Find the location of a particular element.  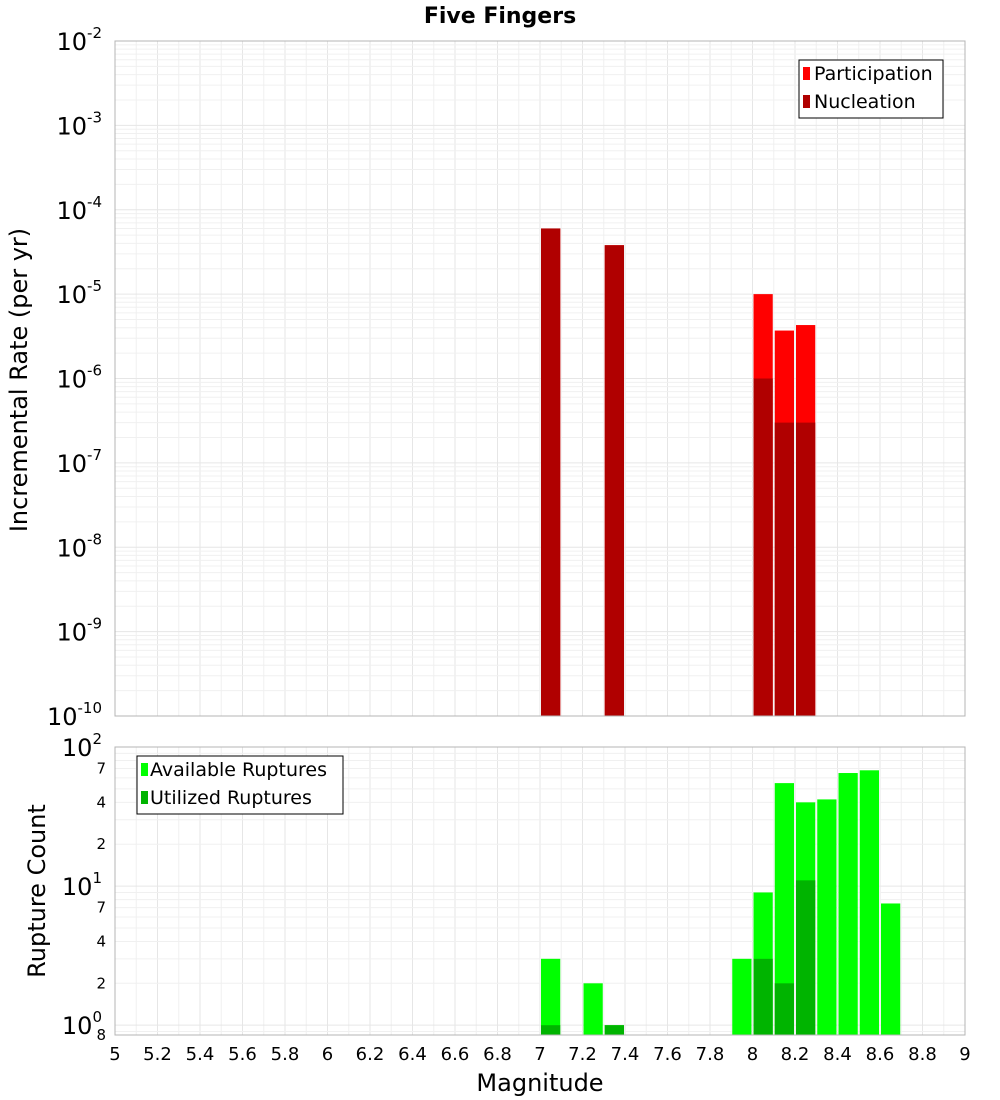

x-tick-label: 7 is located at coordinates (539, 1054).